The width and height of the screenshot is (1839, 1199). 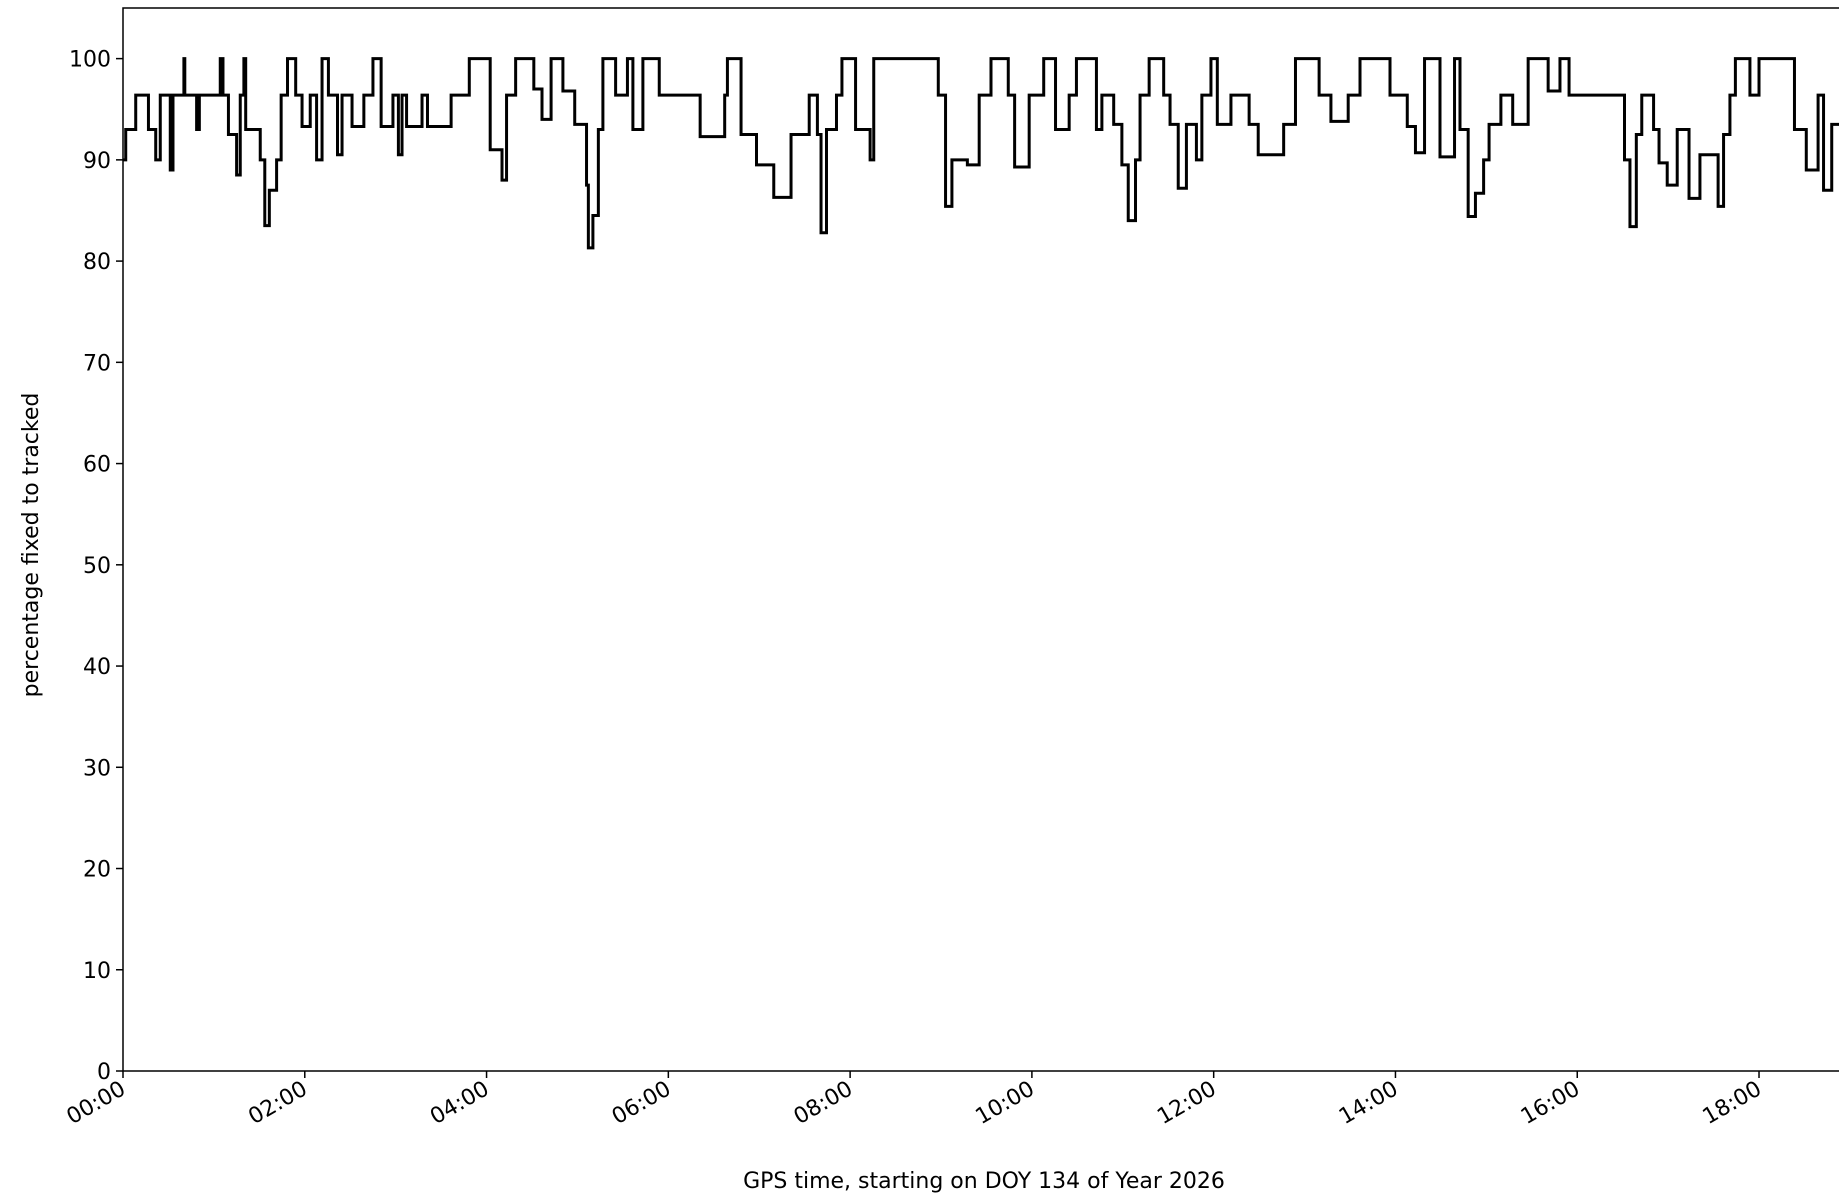 What do you see at coordinates (277, 1103) in the screenshot?
I see `x-tick-label: 02:00` at bounding box center [277, 1103].